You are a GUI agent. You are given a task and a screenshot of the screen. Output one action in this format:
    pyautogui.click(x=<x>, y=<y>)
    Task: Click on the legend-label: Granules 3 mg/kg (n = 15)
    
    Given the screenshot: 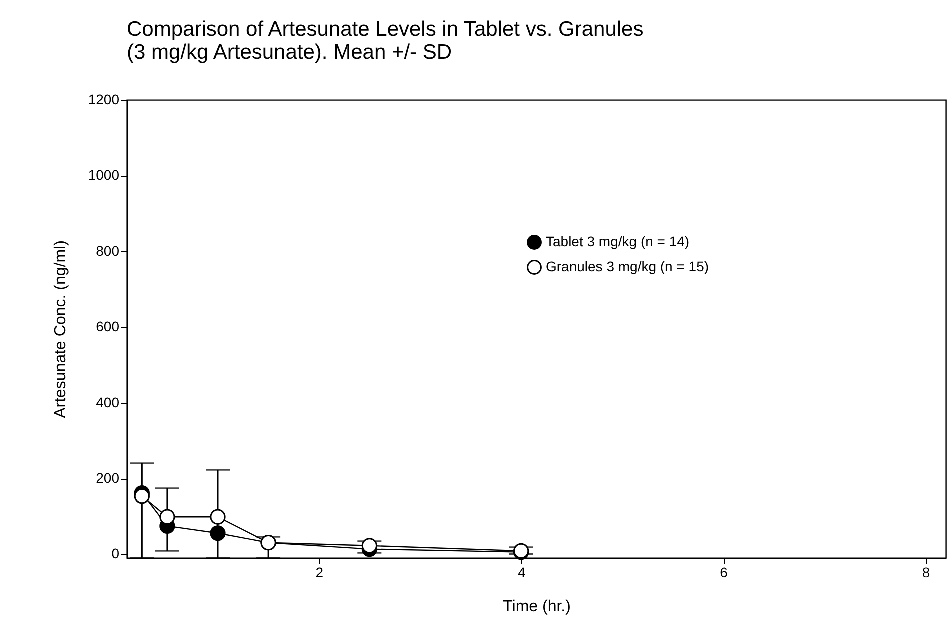 What is the action you would take?
    pyautogui.click(x=628, y=266)
    